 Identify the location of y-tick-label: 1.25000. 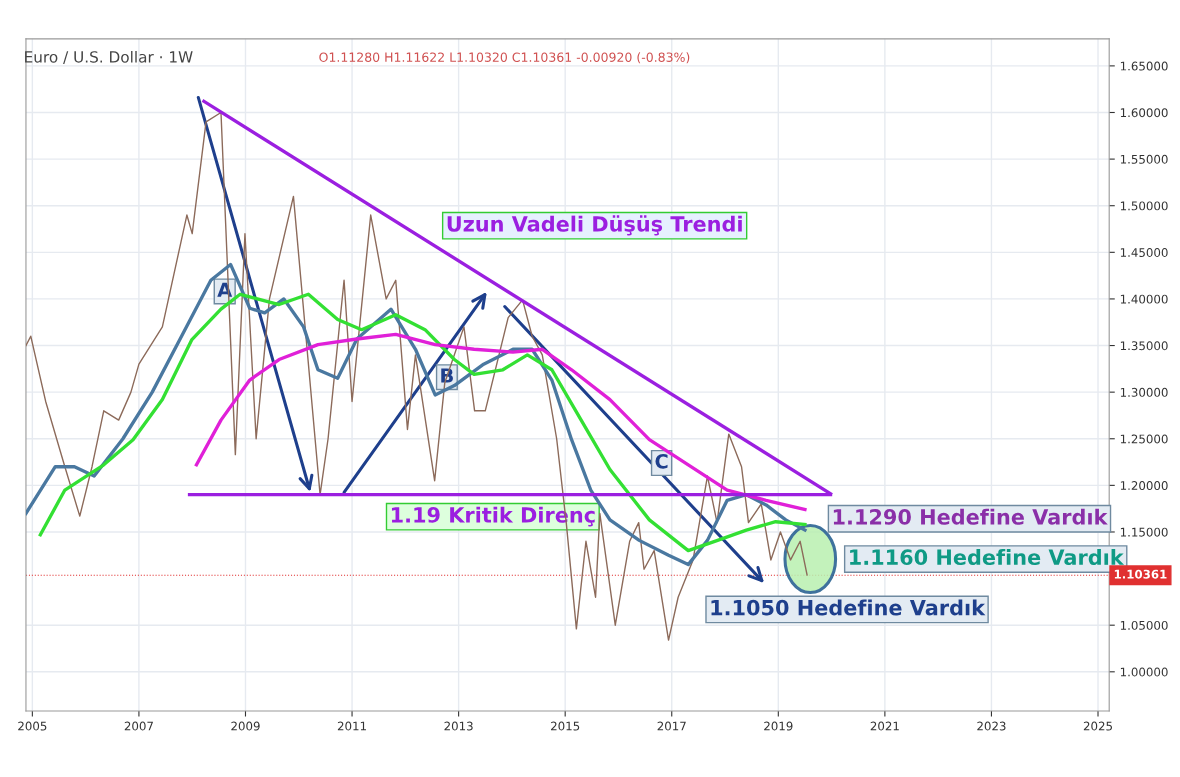
(1144, 439).